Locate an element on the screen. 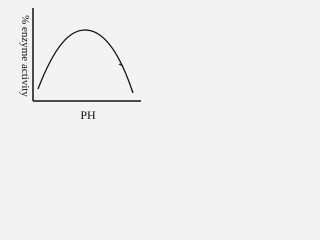 The image size is (320, 240). curve-mark is located at coordinates (121, 65).